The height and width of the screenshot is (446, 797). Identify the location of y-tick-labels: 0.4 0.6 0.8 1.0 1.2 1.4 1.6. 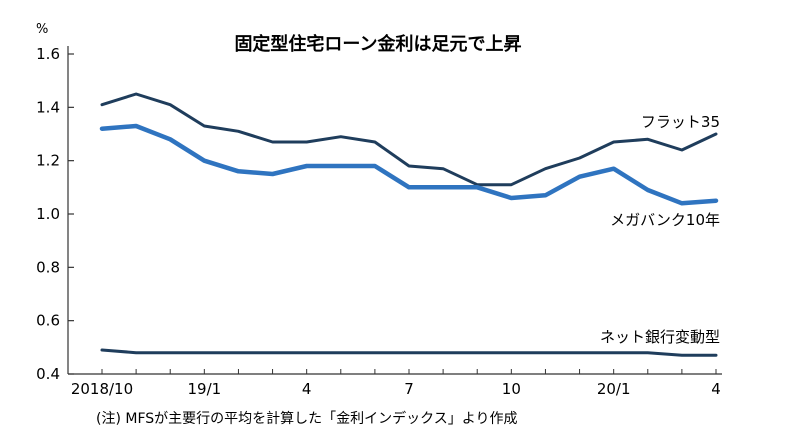
(55, 214).